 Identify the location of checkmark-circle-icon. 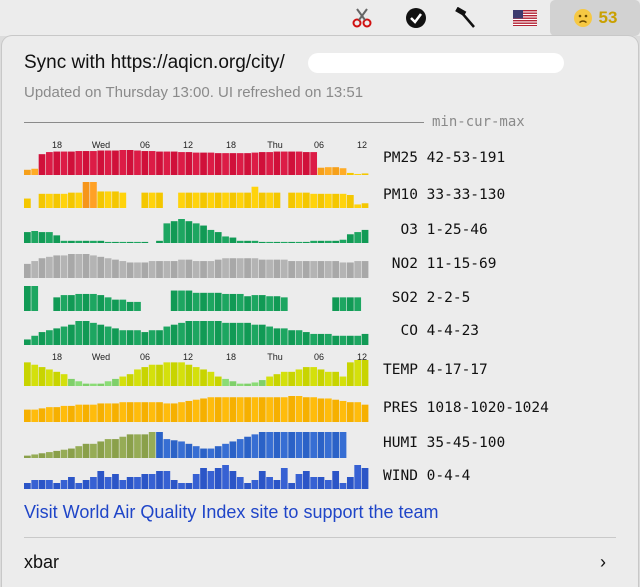
(416, 18).